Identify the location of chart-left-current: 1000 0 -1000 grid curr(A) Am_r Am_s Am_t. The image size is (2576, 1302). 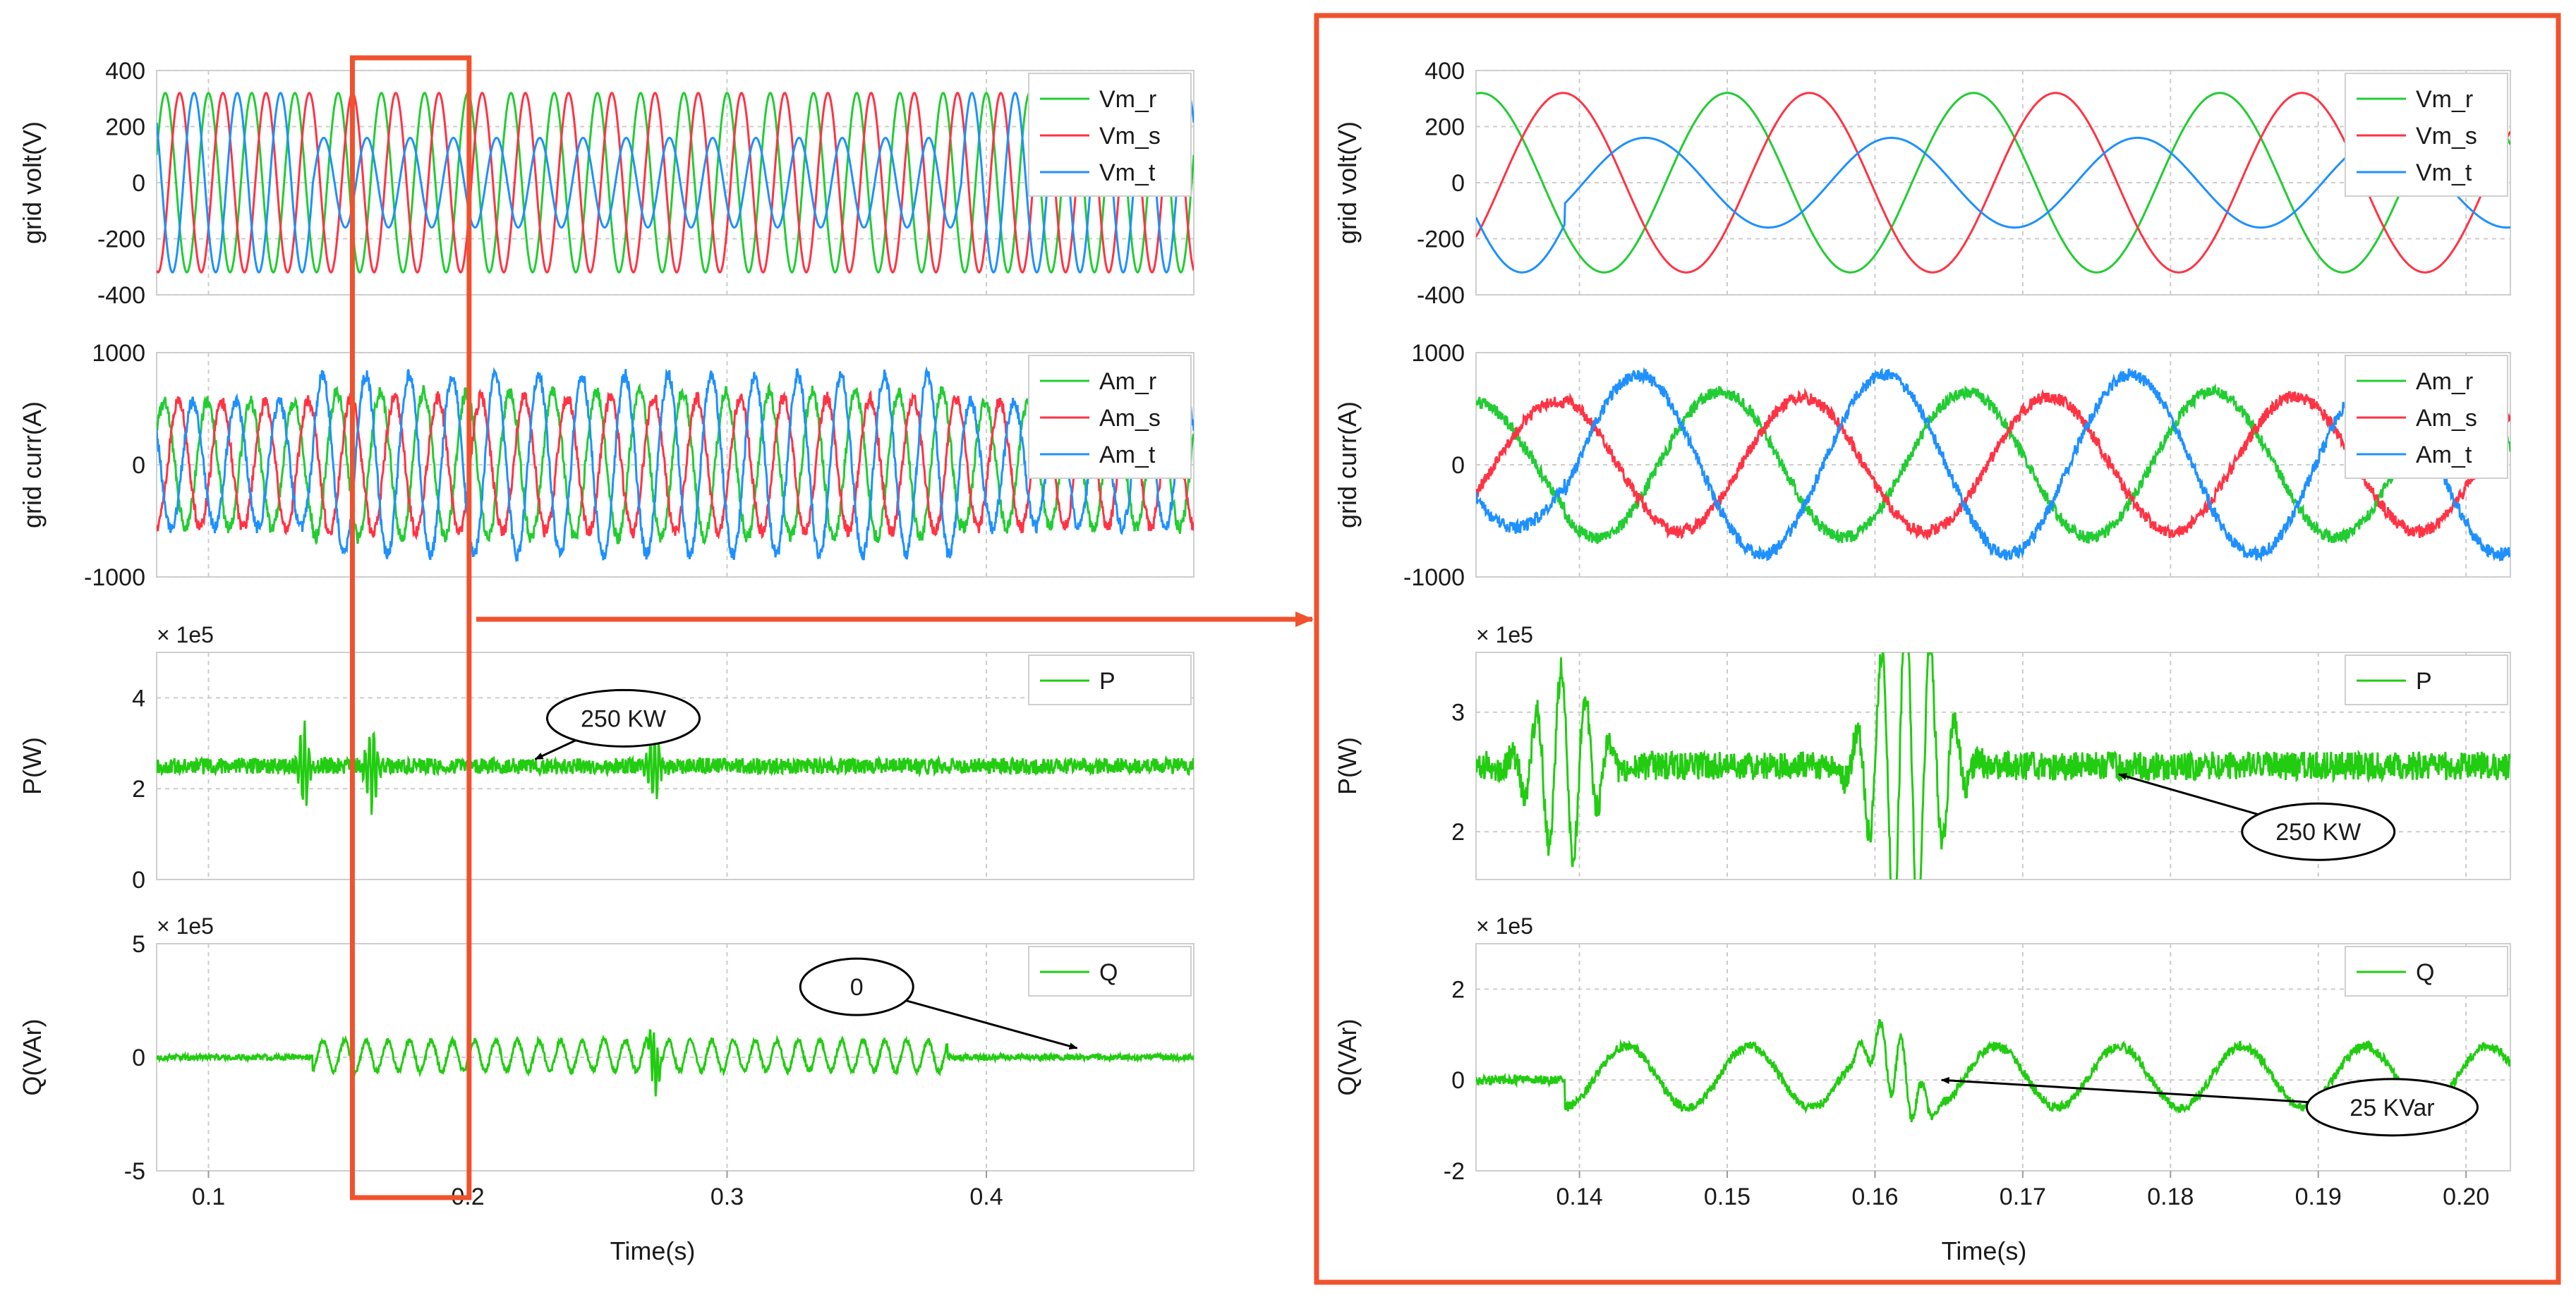
(607, 465).